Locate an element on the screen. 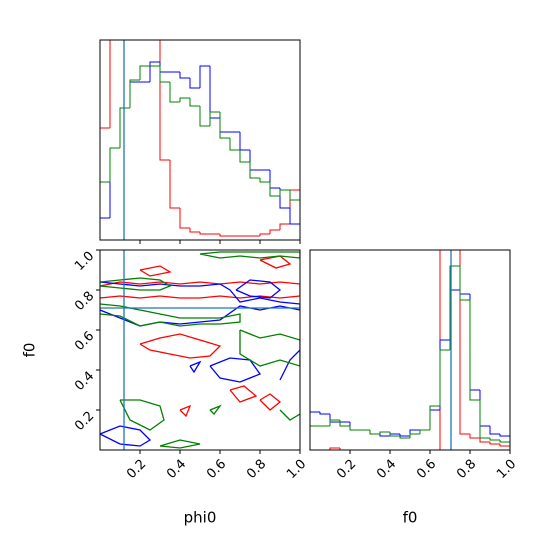 The height and width of the screenshot is (550, 550). y-tick-label: 0.2 is located at coordinates (84, 421).